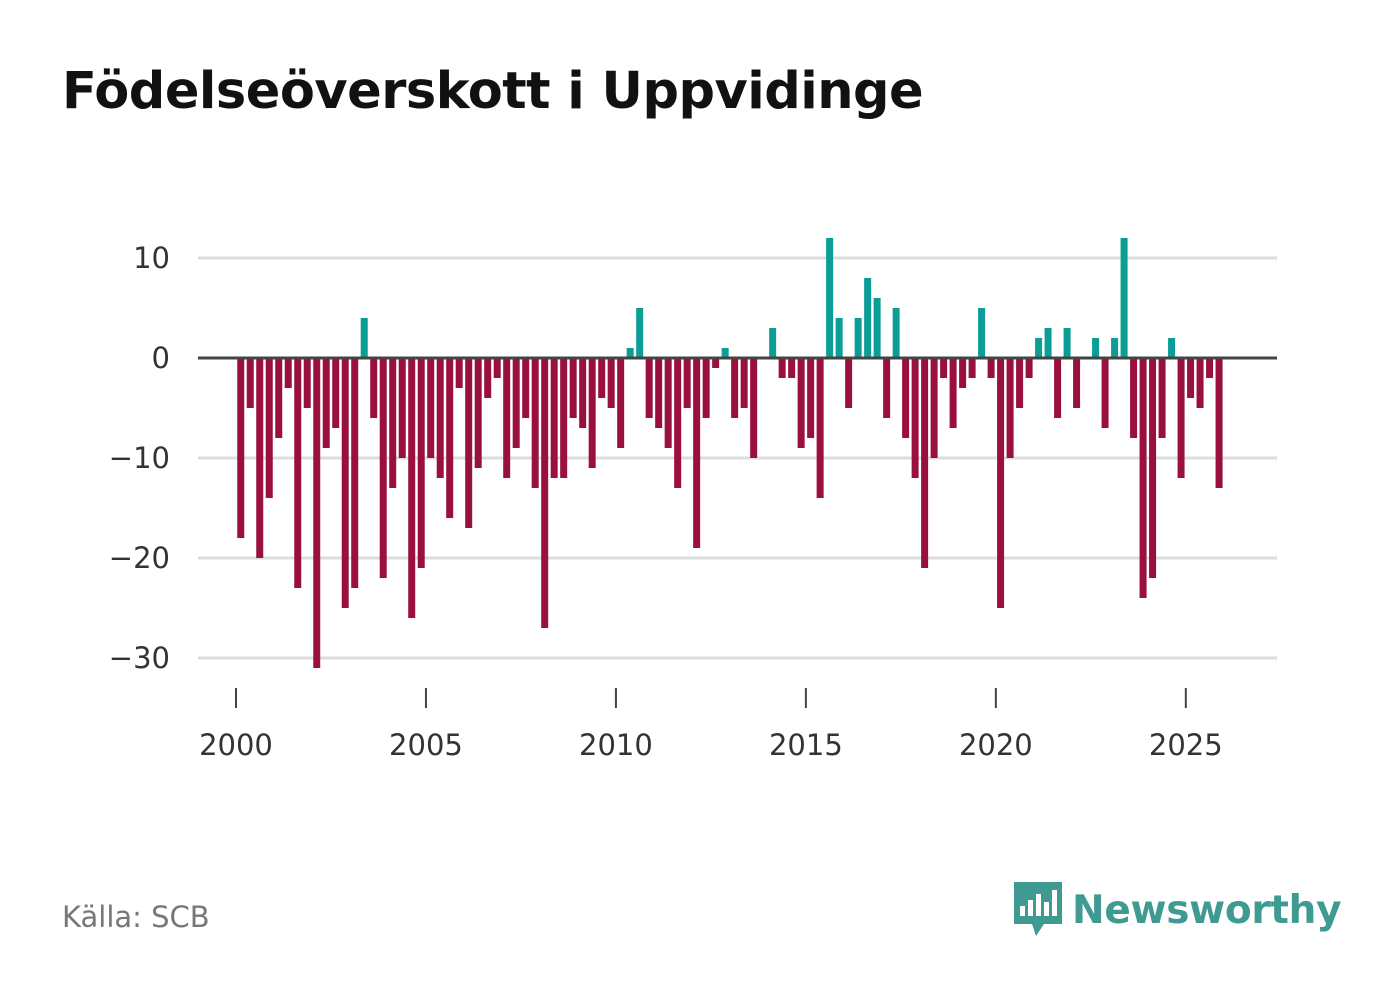 The image size is (1382, 999). What do you see at coordinates (1186, 745) in the screenshot?
I see `x-tick-label: 2025` at bounding box center [1186, 745].